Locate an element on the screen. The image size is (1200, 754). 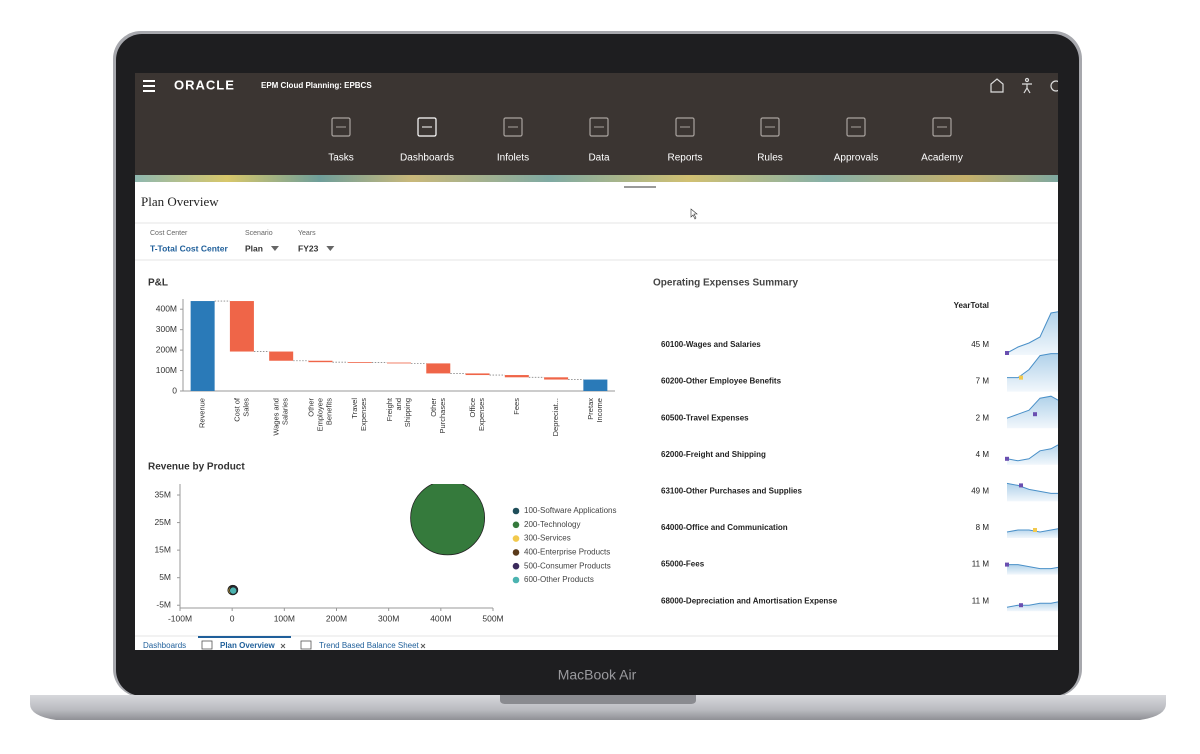
user-icon is located at coordinates (1055, 86).